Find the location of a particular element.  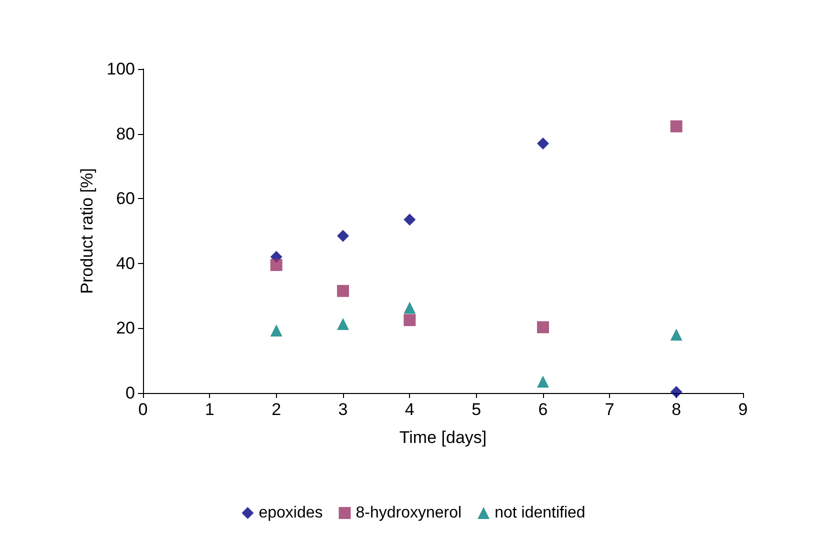

legend-label: not identified is located at coordinates (540, 513).